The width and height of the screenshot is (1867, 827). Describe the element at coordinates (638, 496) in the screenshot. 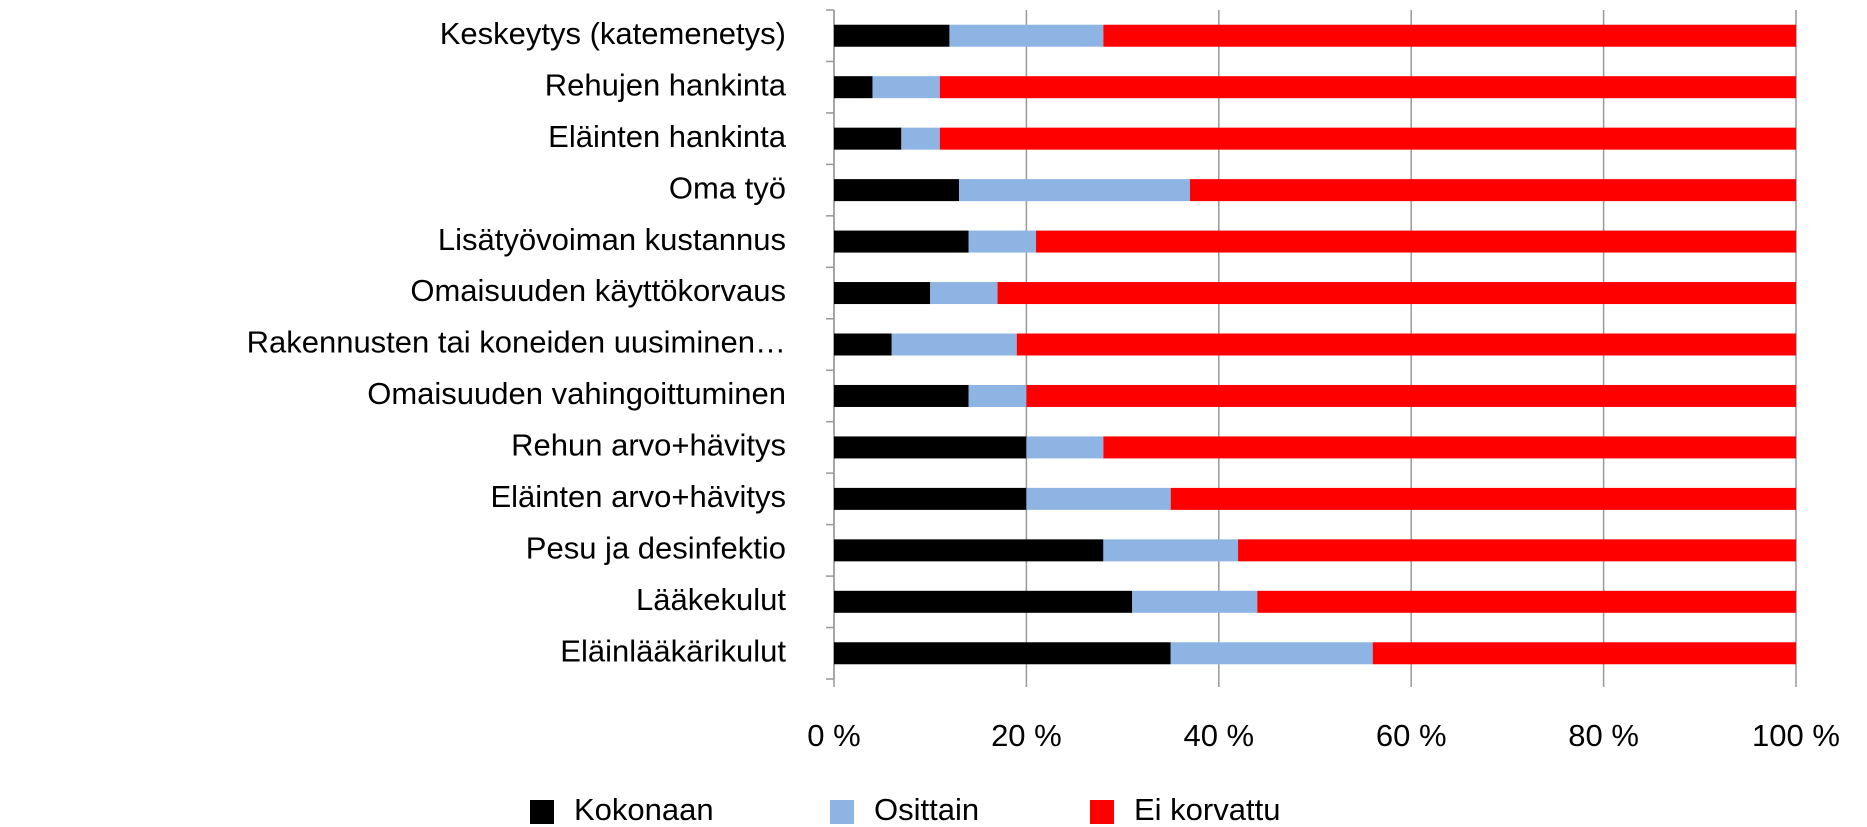

I see `y-tick-label: Eläinten arvo+hävitys` at that location.